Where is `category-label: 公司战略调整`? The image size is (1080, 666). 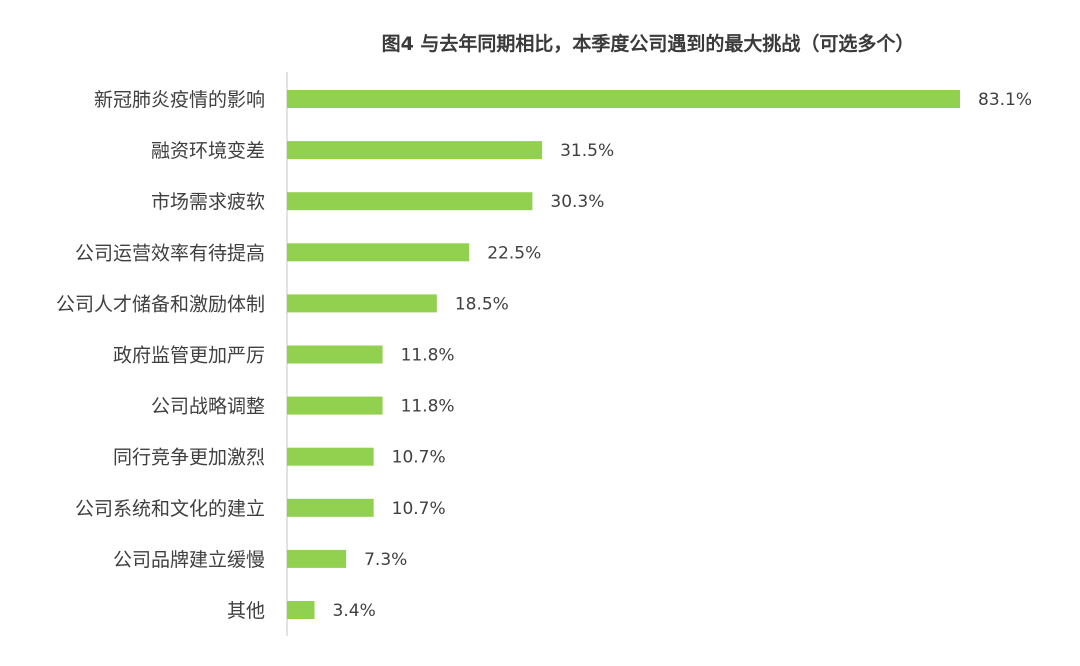 category-label: 公司战略调整 is located at coordinates (208, 407).